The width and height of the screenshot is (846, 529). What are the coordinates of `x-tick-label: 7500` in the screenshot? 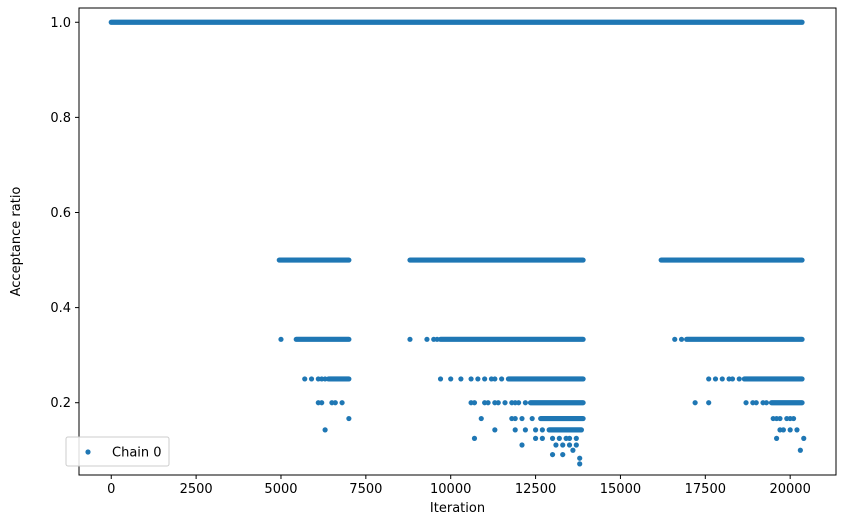 It's located at (365, 489).